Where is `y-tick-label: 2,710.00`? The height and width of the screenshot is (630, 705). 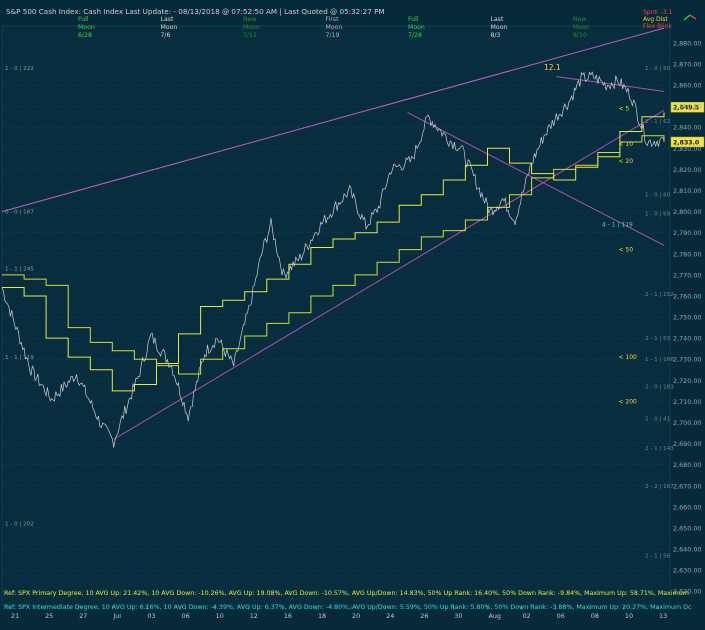 y-tick-label: 2,710.00 is located at coordinates (687, 402).